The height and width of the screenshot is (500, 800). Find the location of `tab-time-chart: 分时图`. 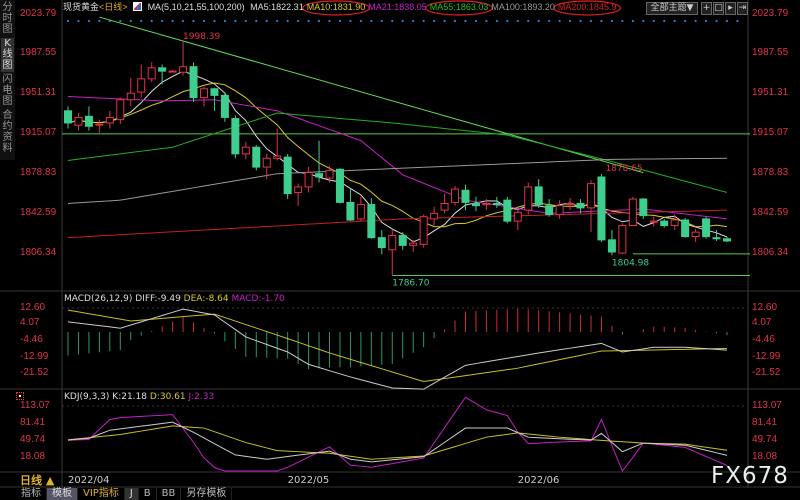

tab-time-chart: 分时图 is located at coordinates (7, 18).